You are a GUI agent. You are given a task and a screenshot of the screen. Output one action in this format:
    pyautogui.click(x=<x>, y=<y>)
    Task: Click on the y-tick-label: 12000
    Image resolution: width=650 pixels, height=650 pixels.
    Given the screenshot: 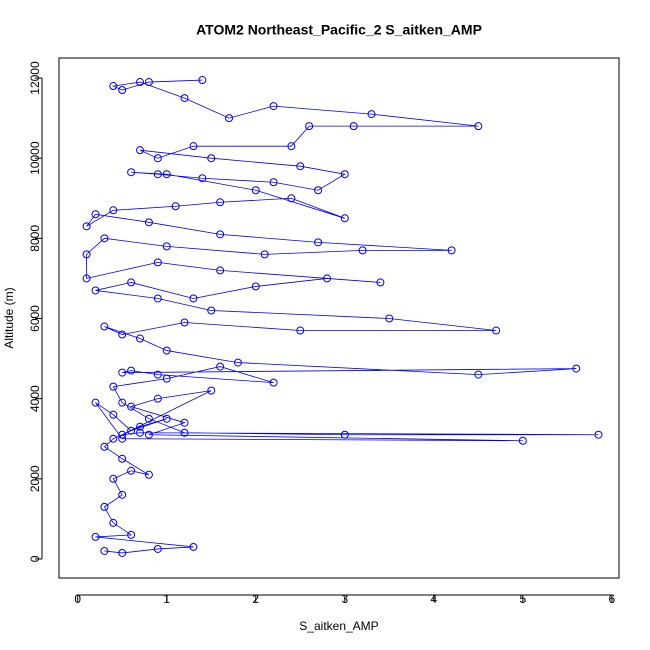 What is the action you would take?
    pyautogui.click(x=35, y=78)
    